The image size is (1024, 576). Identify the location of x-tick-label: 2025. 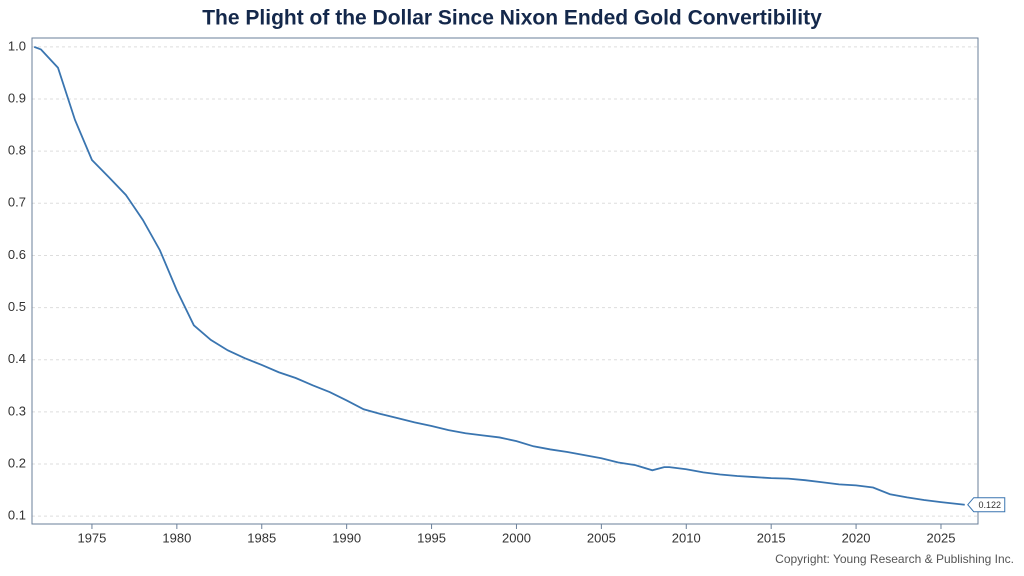
(941, 537).